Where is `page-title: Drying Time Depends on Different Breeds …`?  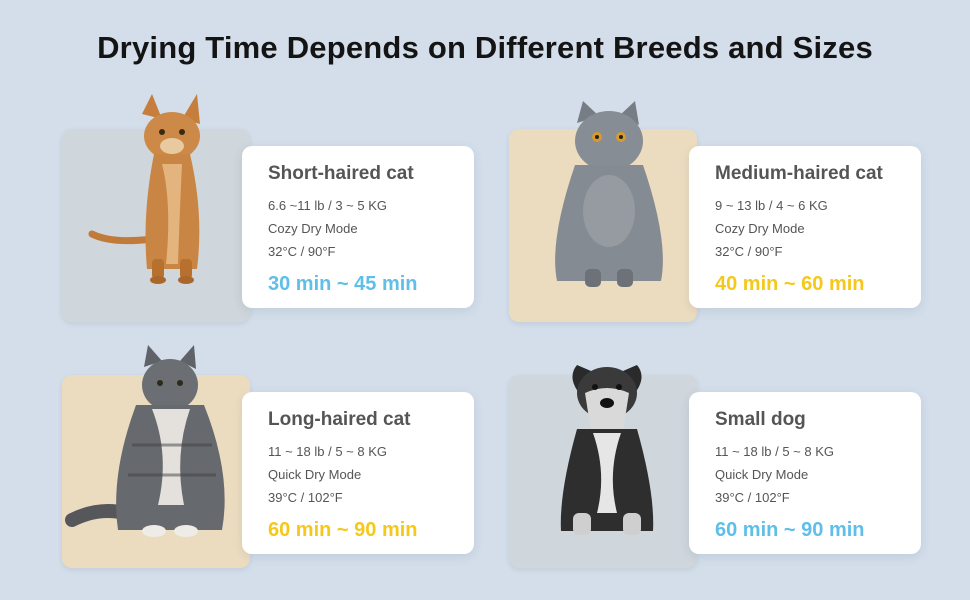
page-title: Drying Time Depends on Different Breeds … is located at coordinates (485, 47).